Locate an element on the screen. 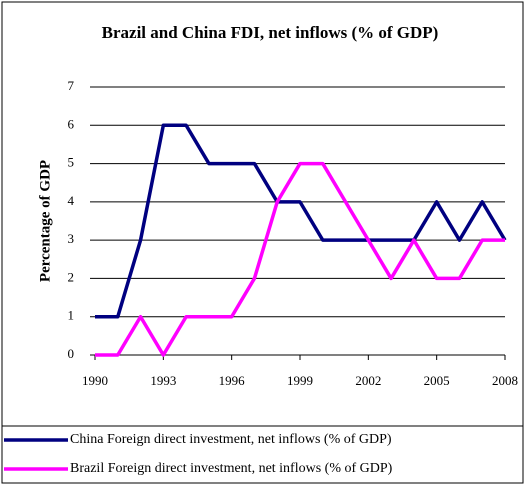 This screenshot has width=526, height=493. x-tick-label: 2008 is located at coordinates (505, 380).